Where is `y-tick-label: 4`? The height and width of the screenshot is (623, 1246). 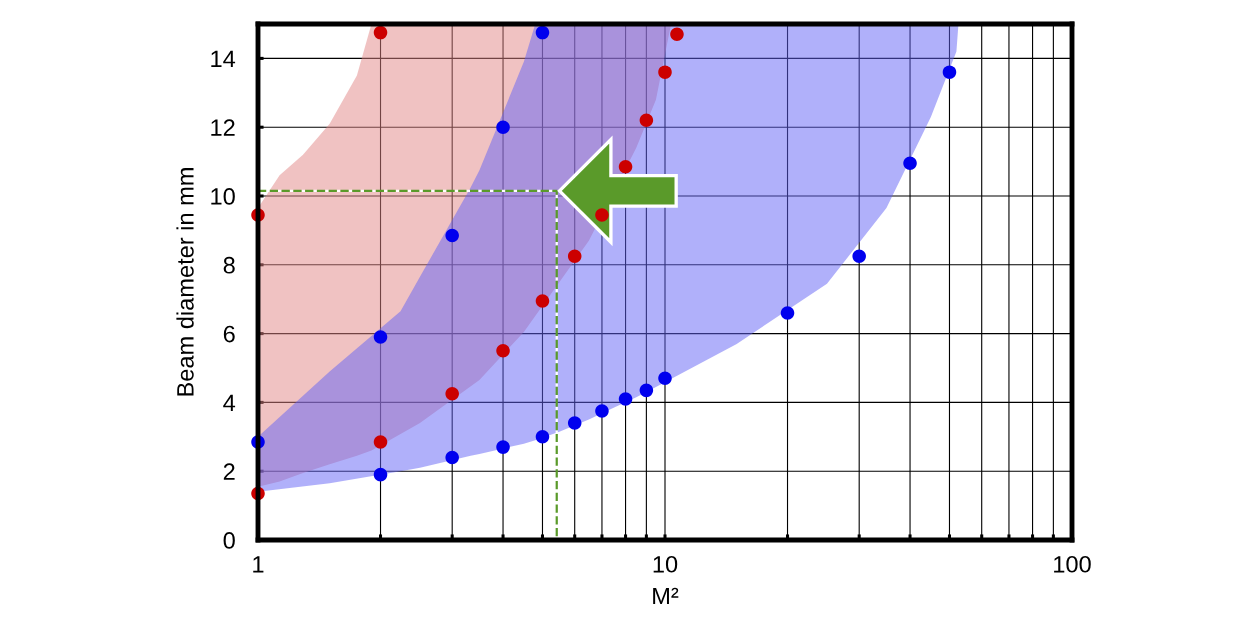
y-tick-label: 4 is located at coordinates (229, 402).